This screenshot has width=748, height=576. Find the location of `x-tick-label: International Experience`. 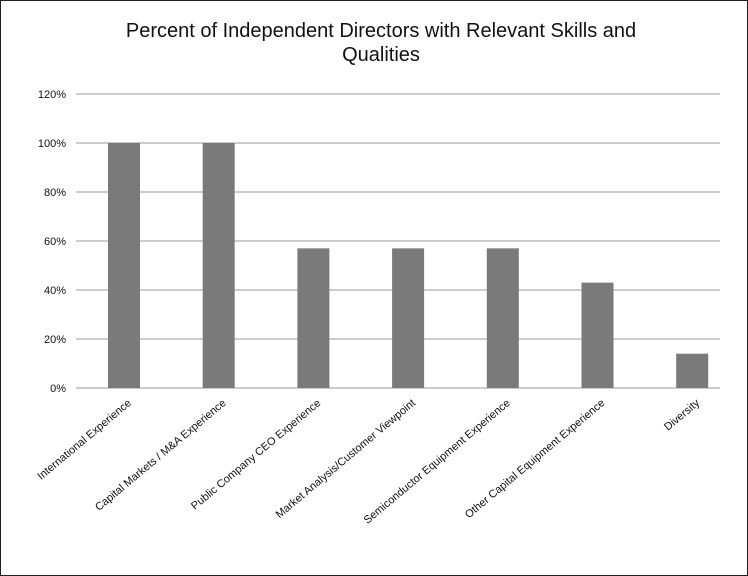

x-tick-label: International Experience is located at coordinates (84, 439).